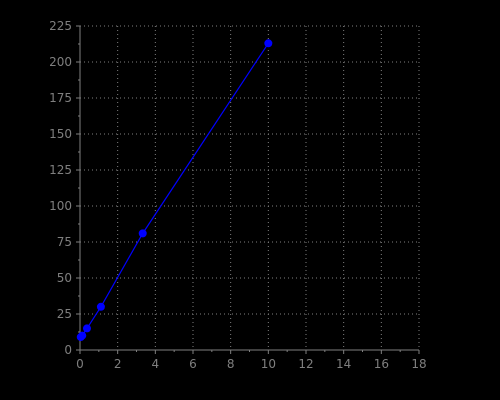 This screenshot has width=500, height=400. What do you see at coordinates (80, 364) in the screenshot?
I see `x-tick-label: 0` at bounding box center [80, 364].